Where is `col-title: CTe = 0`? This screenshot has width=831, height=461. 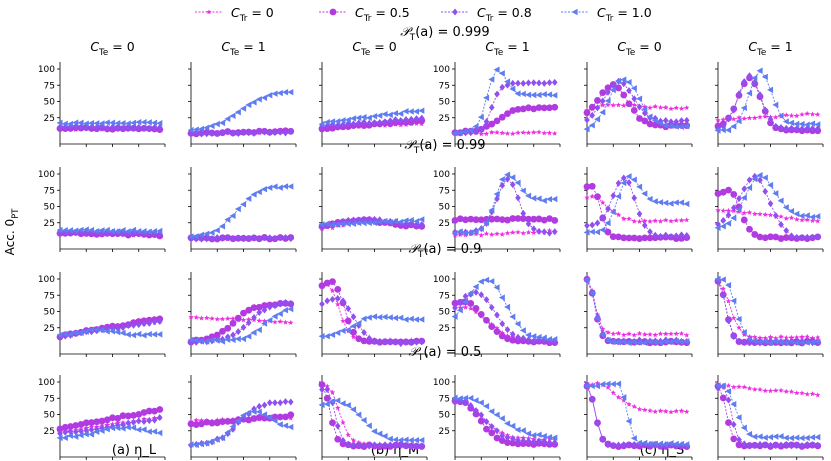
col-title: CTe = 0 is located at coordinates (374, 48).